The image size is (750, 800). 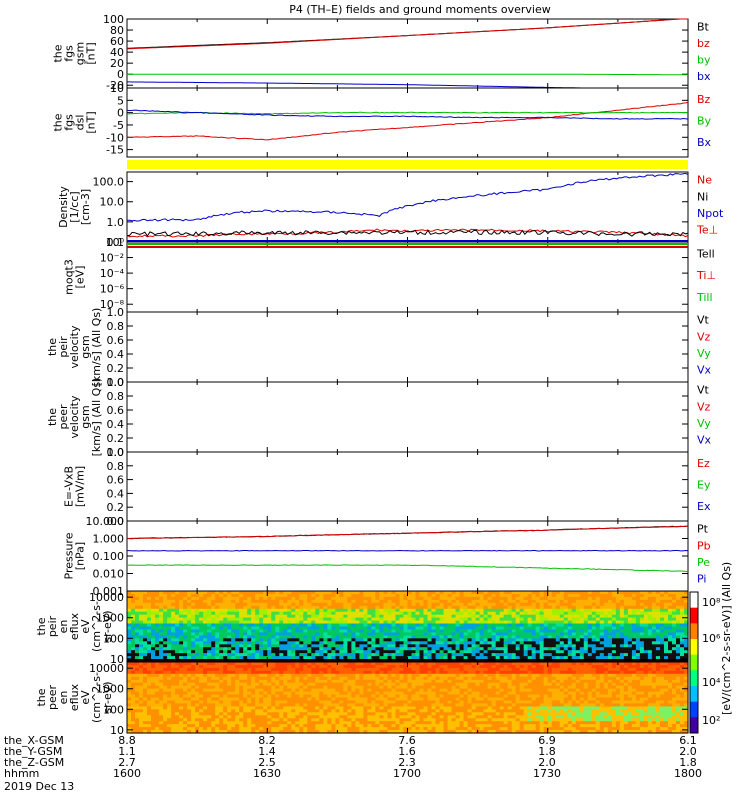 I want to click on y-tick-label: 0.100, so click(x=109, y=556).